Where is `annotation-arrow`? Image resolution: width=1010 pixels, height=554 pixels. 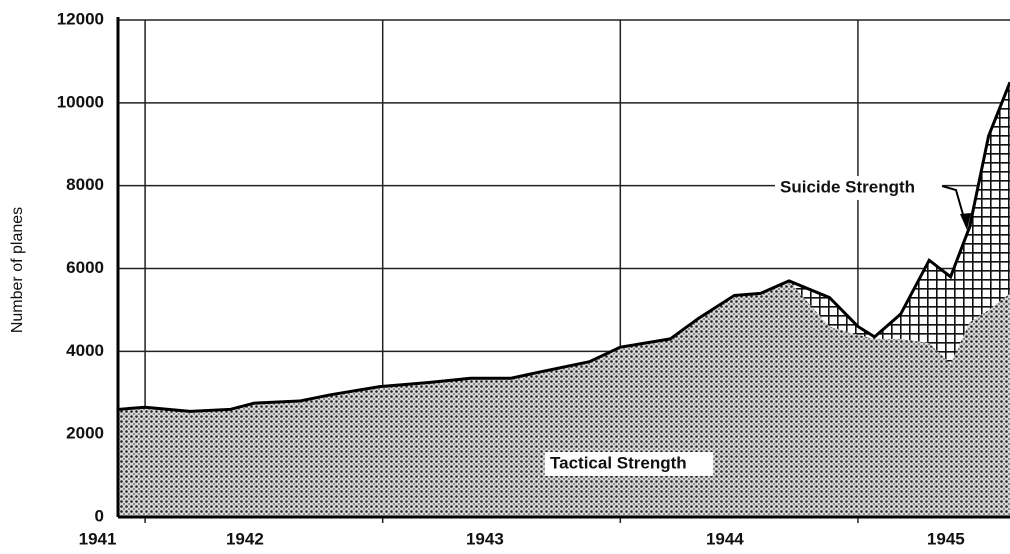 annotation-arrow is located at coordinates (954, 205).